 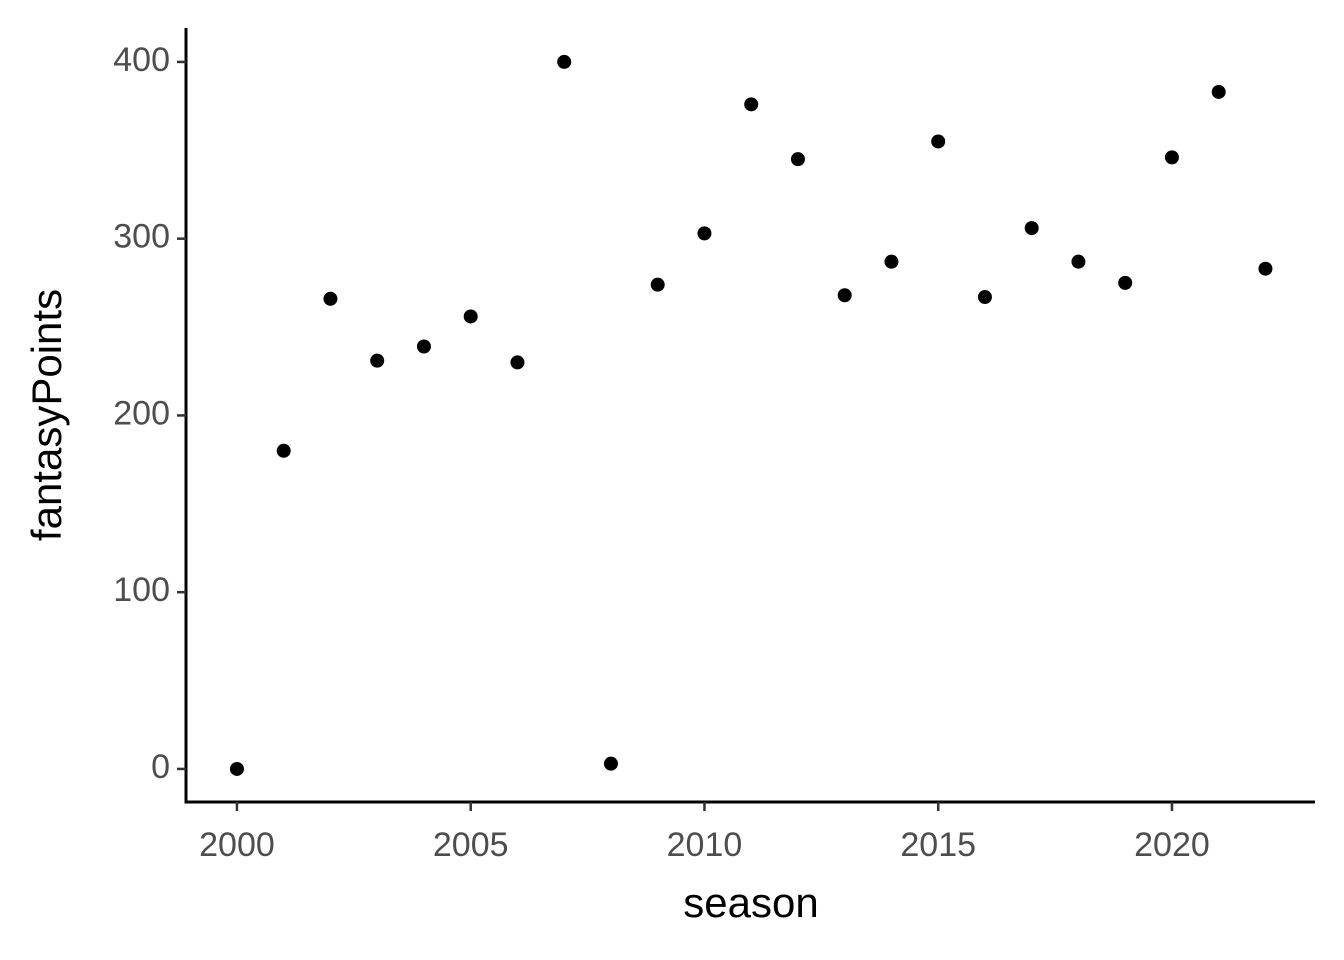 What do you see at coordinates (160, 767) in the screenshot?
I see `y-tick-label: 0` at bounding box center [160, 767].